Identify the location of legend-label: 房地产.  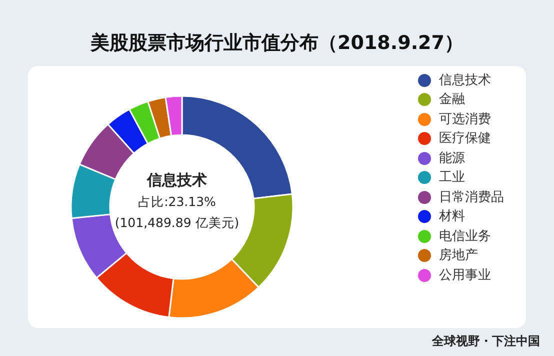
(458, 256).